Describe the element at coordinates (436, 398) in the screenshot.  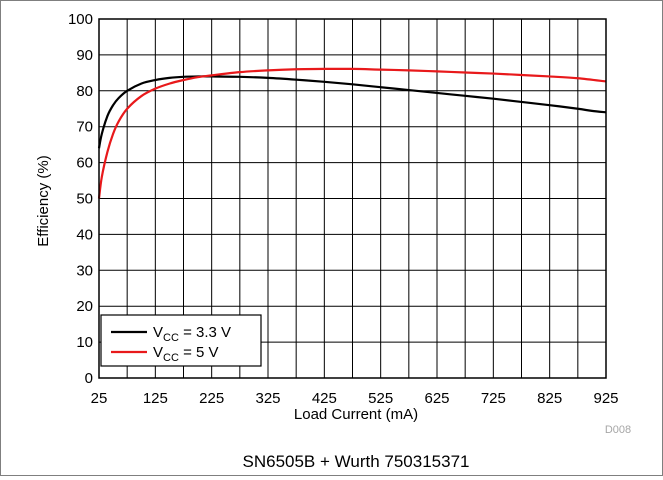
I see `x-tick-label: 625` at that location.